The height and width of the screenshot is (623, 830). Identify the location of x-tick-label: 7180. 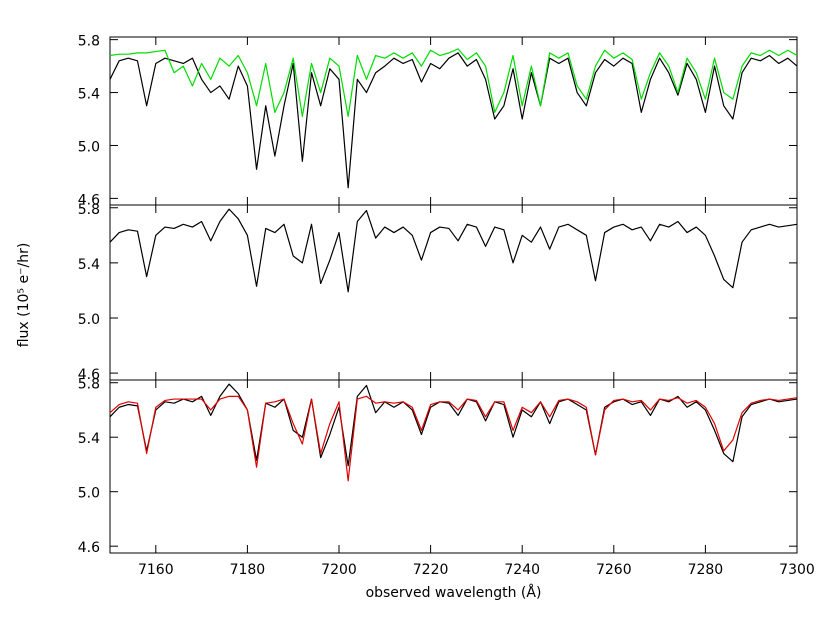
(248, 570).